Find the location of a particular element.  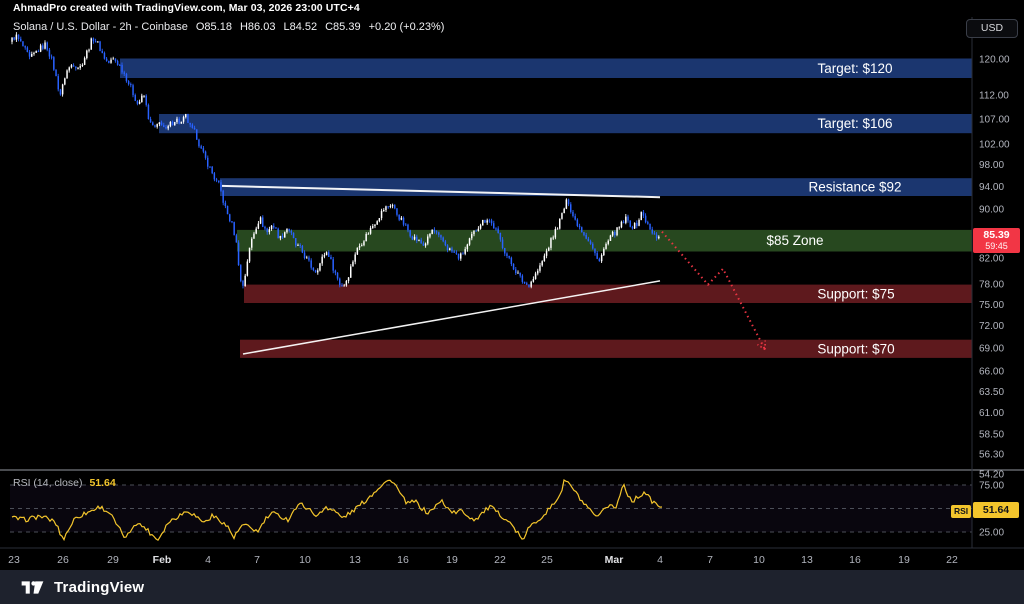

zone-resistance-92: Resistance $92 is located at coordinates (596, 187).